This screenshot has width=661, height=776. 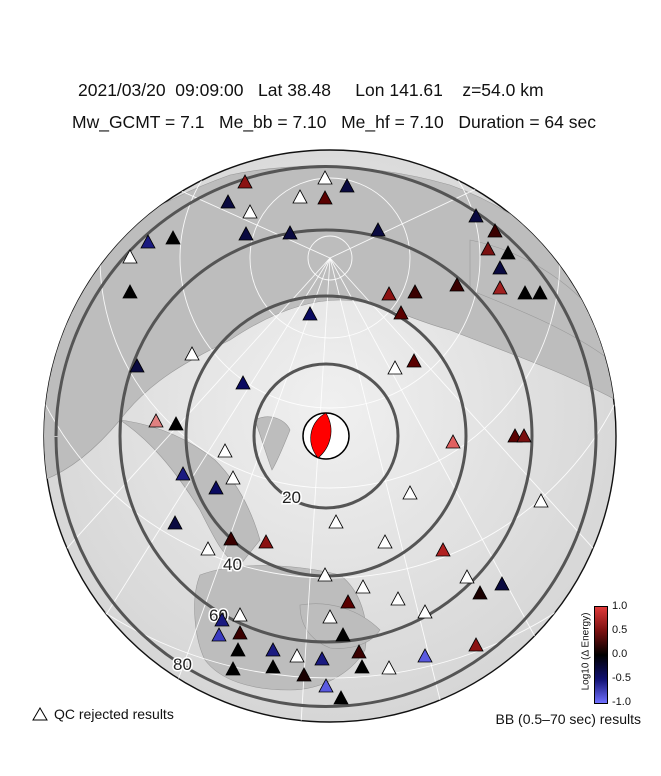 I want to click on focal-mechanism-beachball, so click(x=326, y=436).